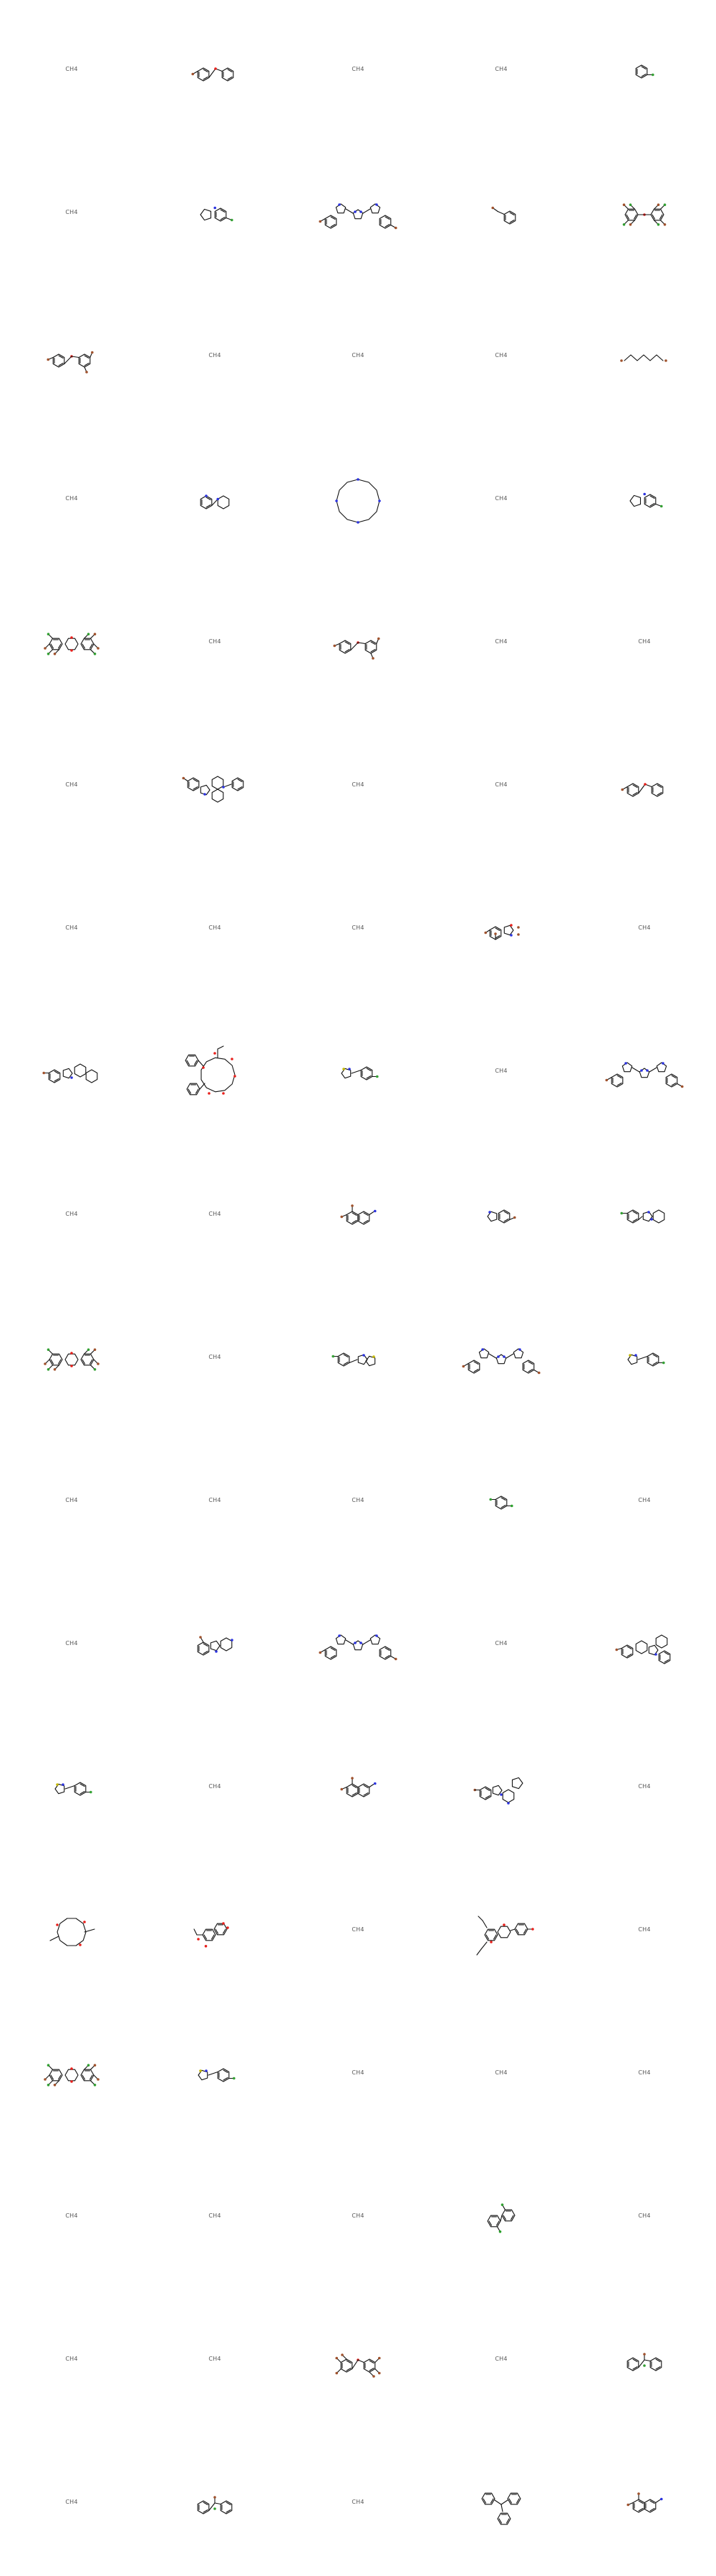 The image size is (716, 2576). What do you see at coordinates (214, 2504) in the screenshot?
I see `molecule-diphenyl-methane` at bounding box center [214, 2504].